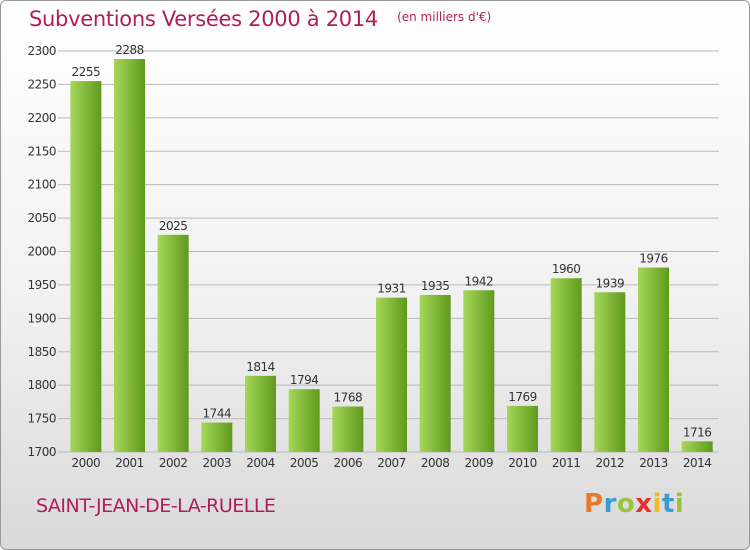 The image size is (750, 550). What do you see at coordinates (479, 371) in the screenshot?
I see `bar-2009` at bounding box center [479, 371].